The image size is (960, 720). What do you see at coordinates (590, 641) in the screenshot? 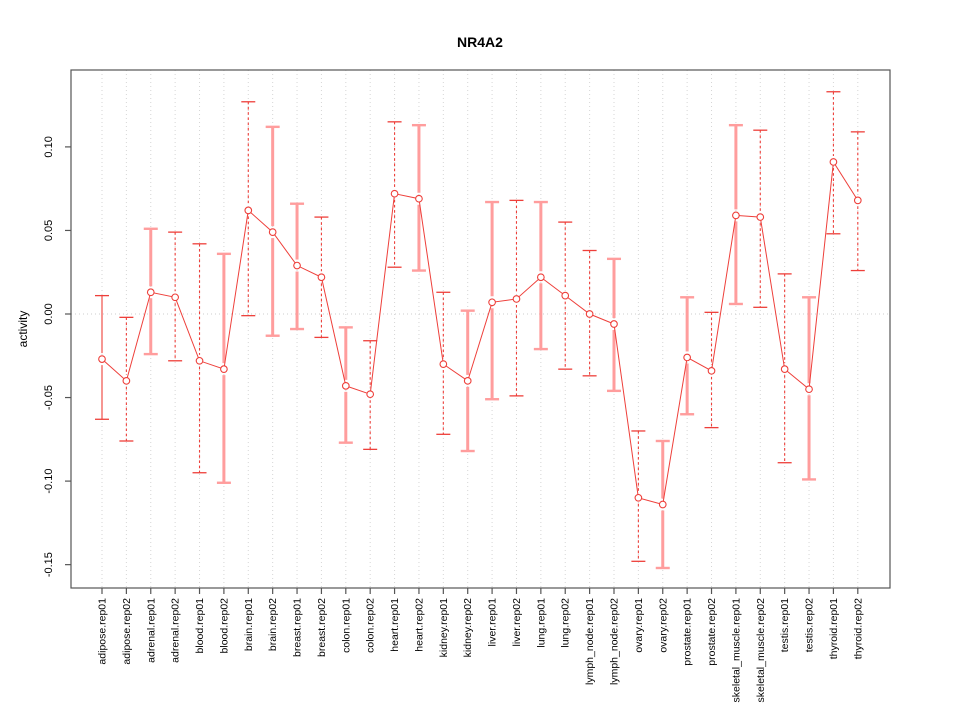
I see `x-tick-label: lymph_node.rep01` at bounding box center [590, 641].